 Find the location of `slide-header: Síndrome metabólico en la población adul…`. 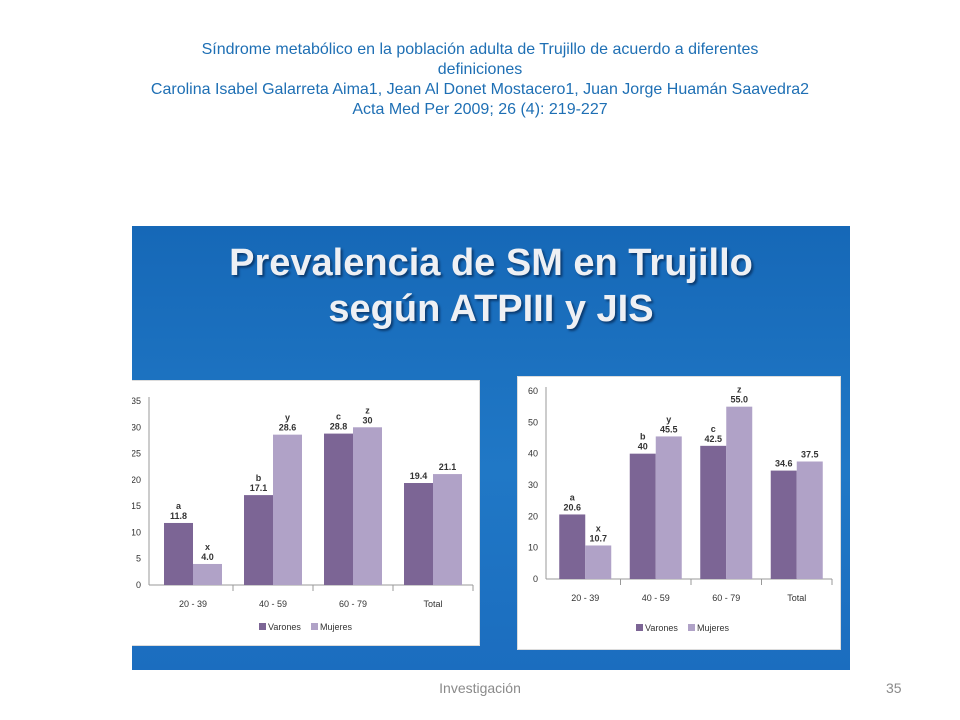

slide-header: Síndrome metabólico en la población adul… is located at coordinates (480, 80).